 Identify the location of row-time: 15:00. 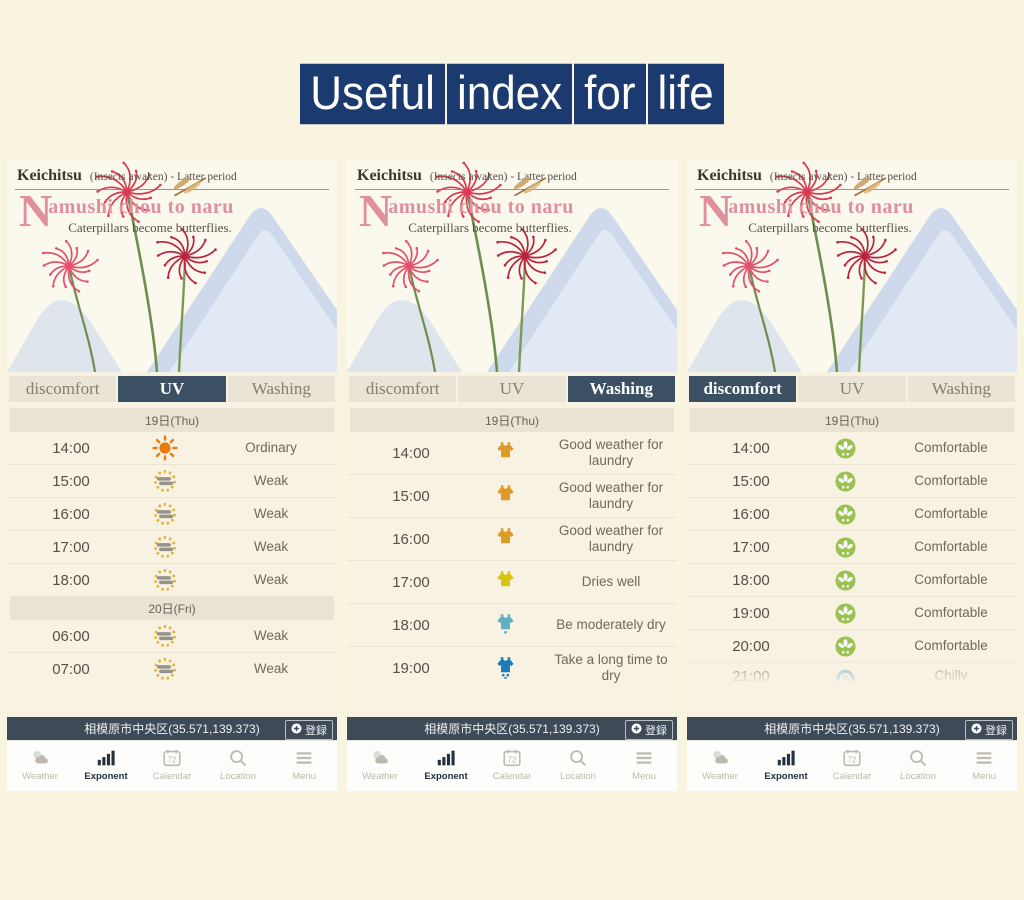
(71, 481).